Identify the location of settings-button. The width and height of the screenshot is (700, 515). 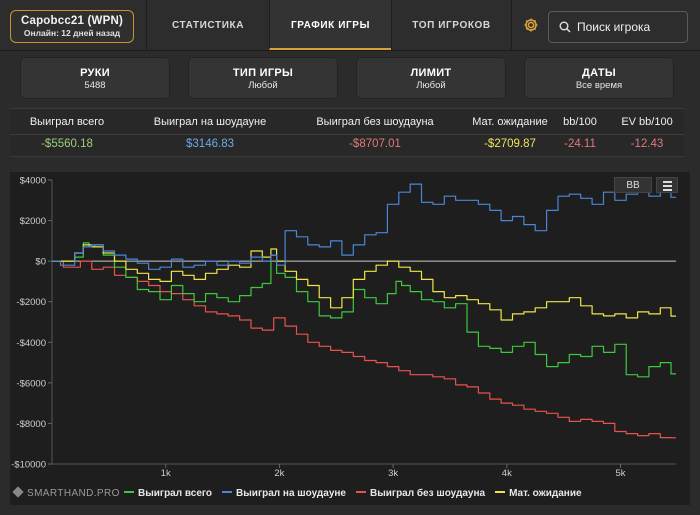
(530, 25).